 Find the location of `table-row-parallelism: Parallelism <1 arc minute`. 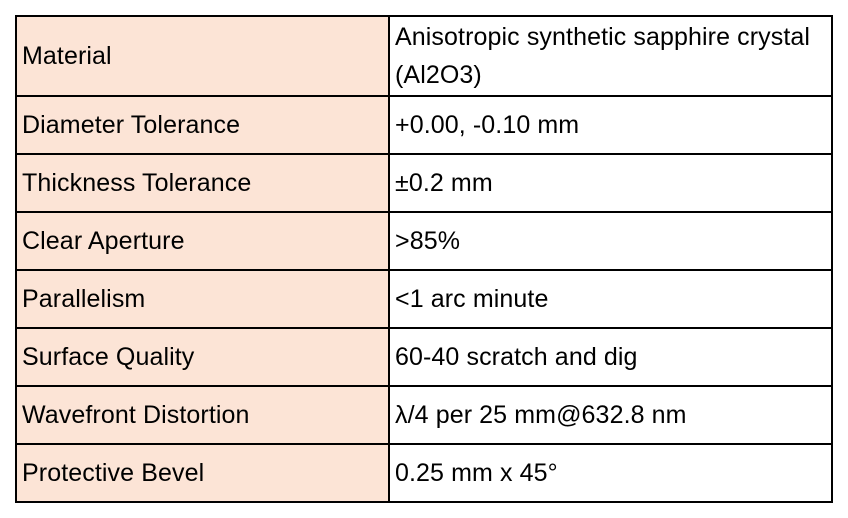

table-row-parallelism: Parallelism <1 arc minute is located at coordinates (424, 299).